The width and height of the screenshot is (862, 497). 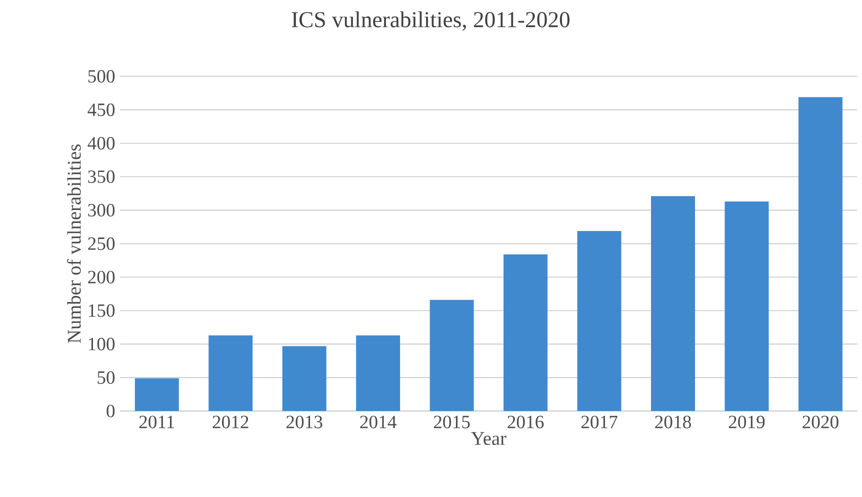 What do you see at coordinates (431, 21) in the screenshot?
I see `chart-title: ICS vulnerabilities, 2011-2020` at bounding box center [431, 21].